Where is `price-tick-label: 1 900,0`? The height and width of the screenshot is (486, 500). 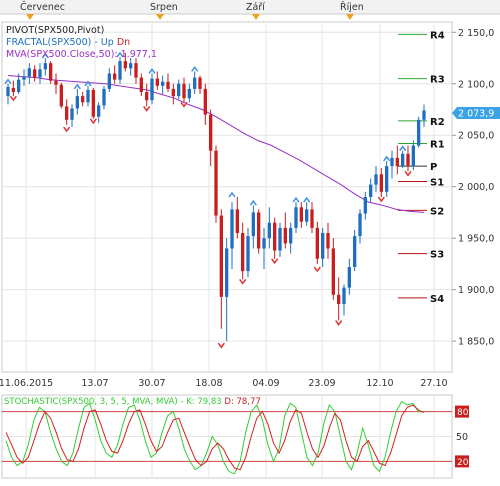
price-tick-label: 1 900,0 is located at coordinates (476, 290).